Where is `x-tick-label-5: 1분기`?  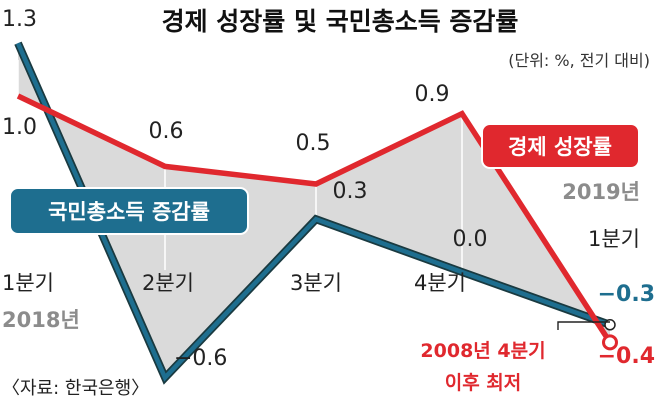 x-tick-label-5: 1분기 is located at coordinates (614, 239).